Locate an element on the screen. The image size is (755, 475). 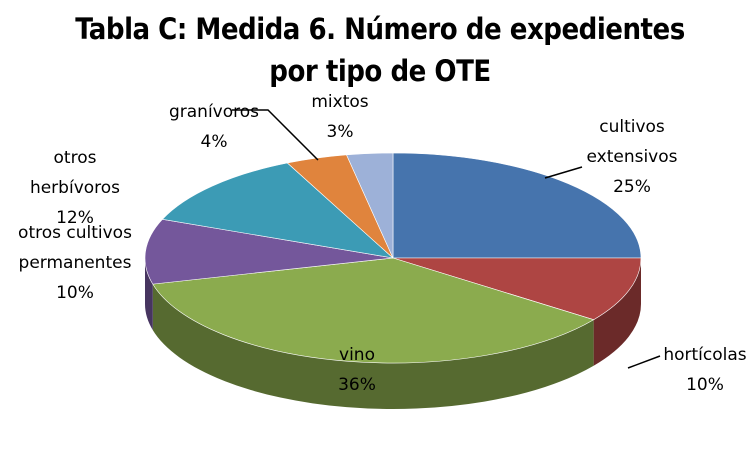
data-label: otros herbívoros 12% is located at coordinates (75, 188).